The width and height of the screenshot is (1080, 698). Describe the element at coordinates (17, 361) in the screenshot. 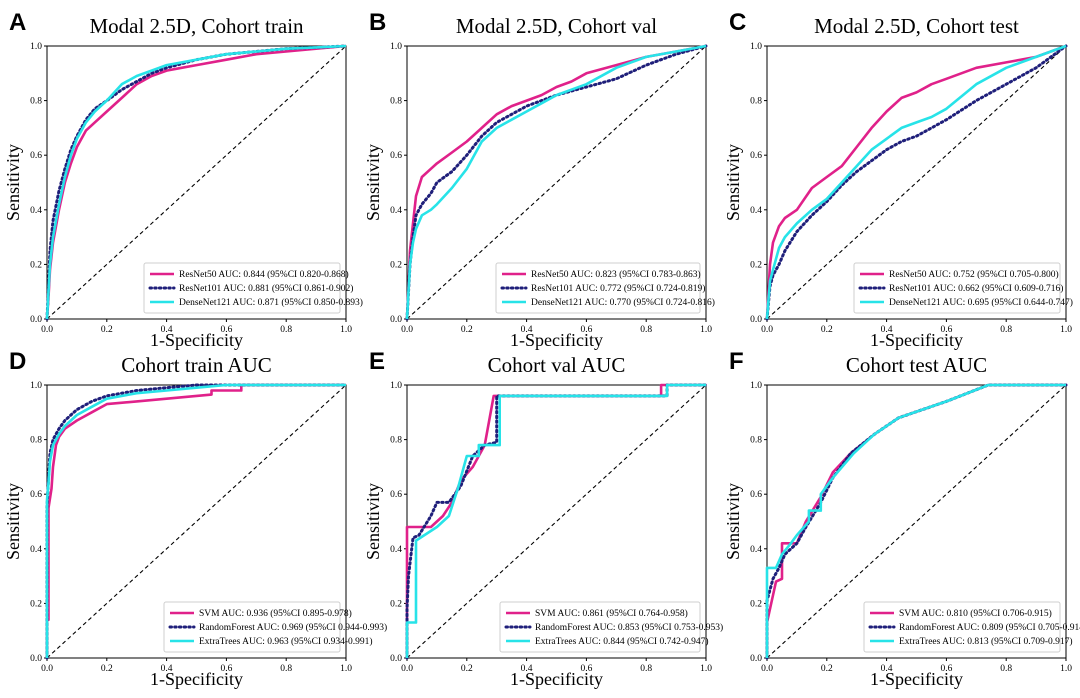

I see `panel-letter: D` at that location.